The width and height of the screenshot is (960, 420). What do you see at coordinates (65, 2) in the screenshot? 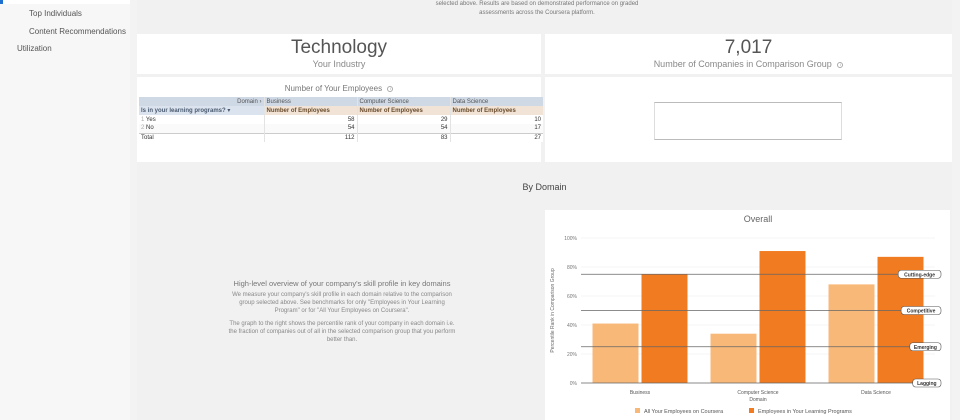
I see `sidebar-active-item` at bounding box center [65, 2].